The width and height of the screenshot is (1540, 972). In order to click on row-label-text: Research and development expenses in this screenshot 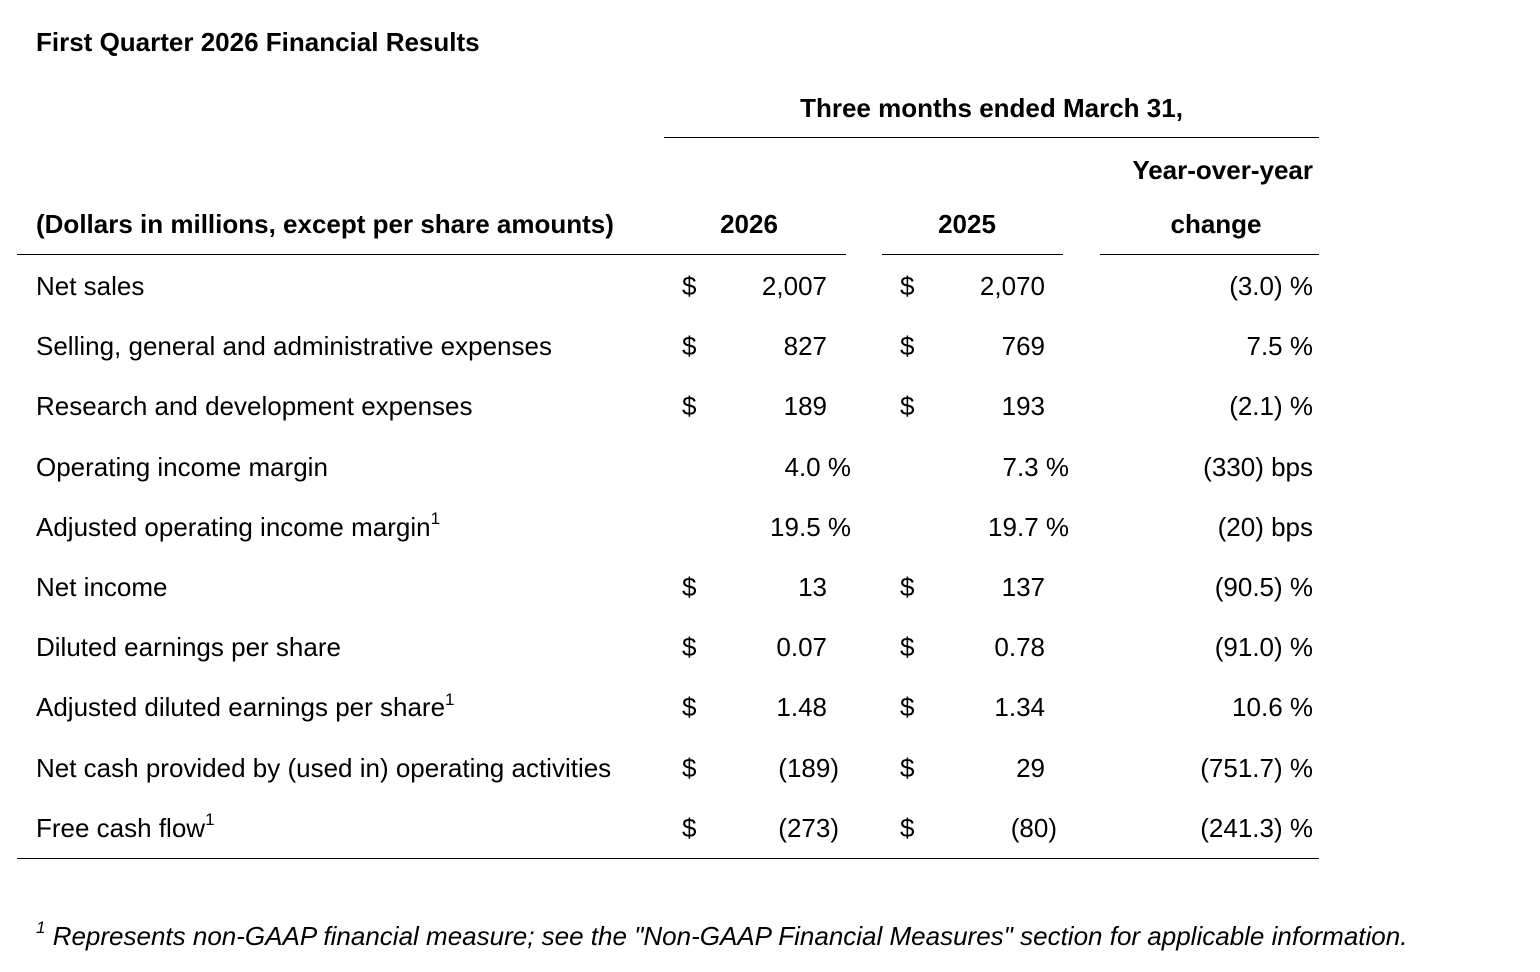, I will do `click(254, 406)`.